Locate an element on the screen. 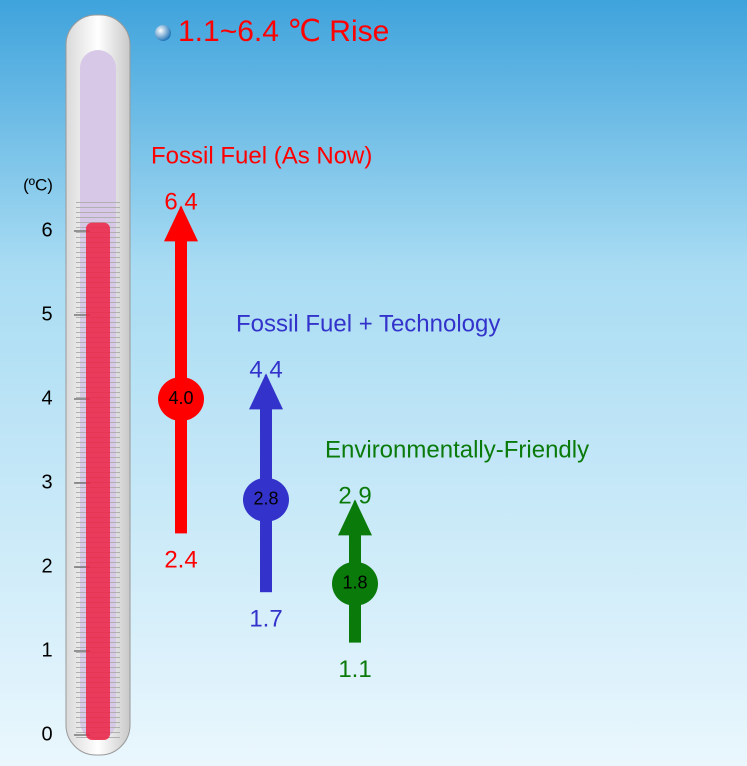 Image resolution: width=747 pixels, height=766 pixels. y-tick-label: 4 is located at coordinates (46, 398).